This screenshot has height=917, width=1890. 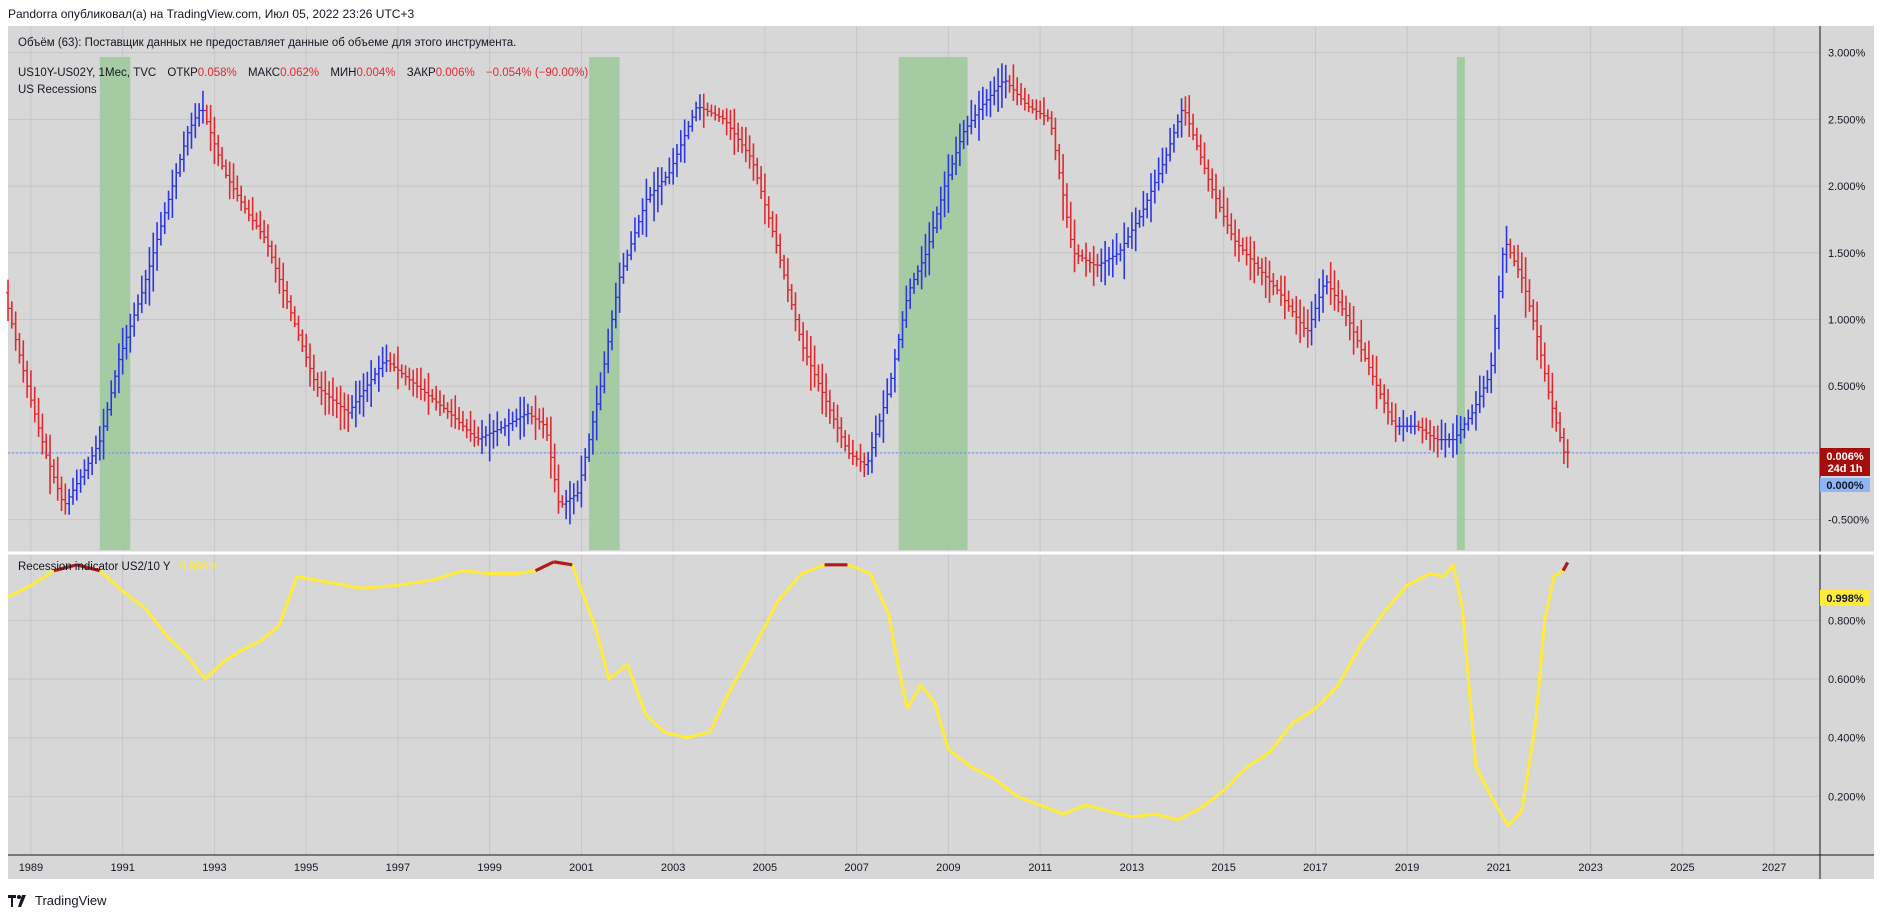 What do you see at coordinates (1847, 739) in the screenshot?
I see `indicator-axis-tick: 0.400%` at bounding box center [1847, 739].